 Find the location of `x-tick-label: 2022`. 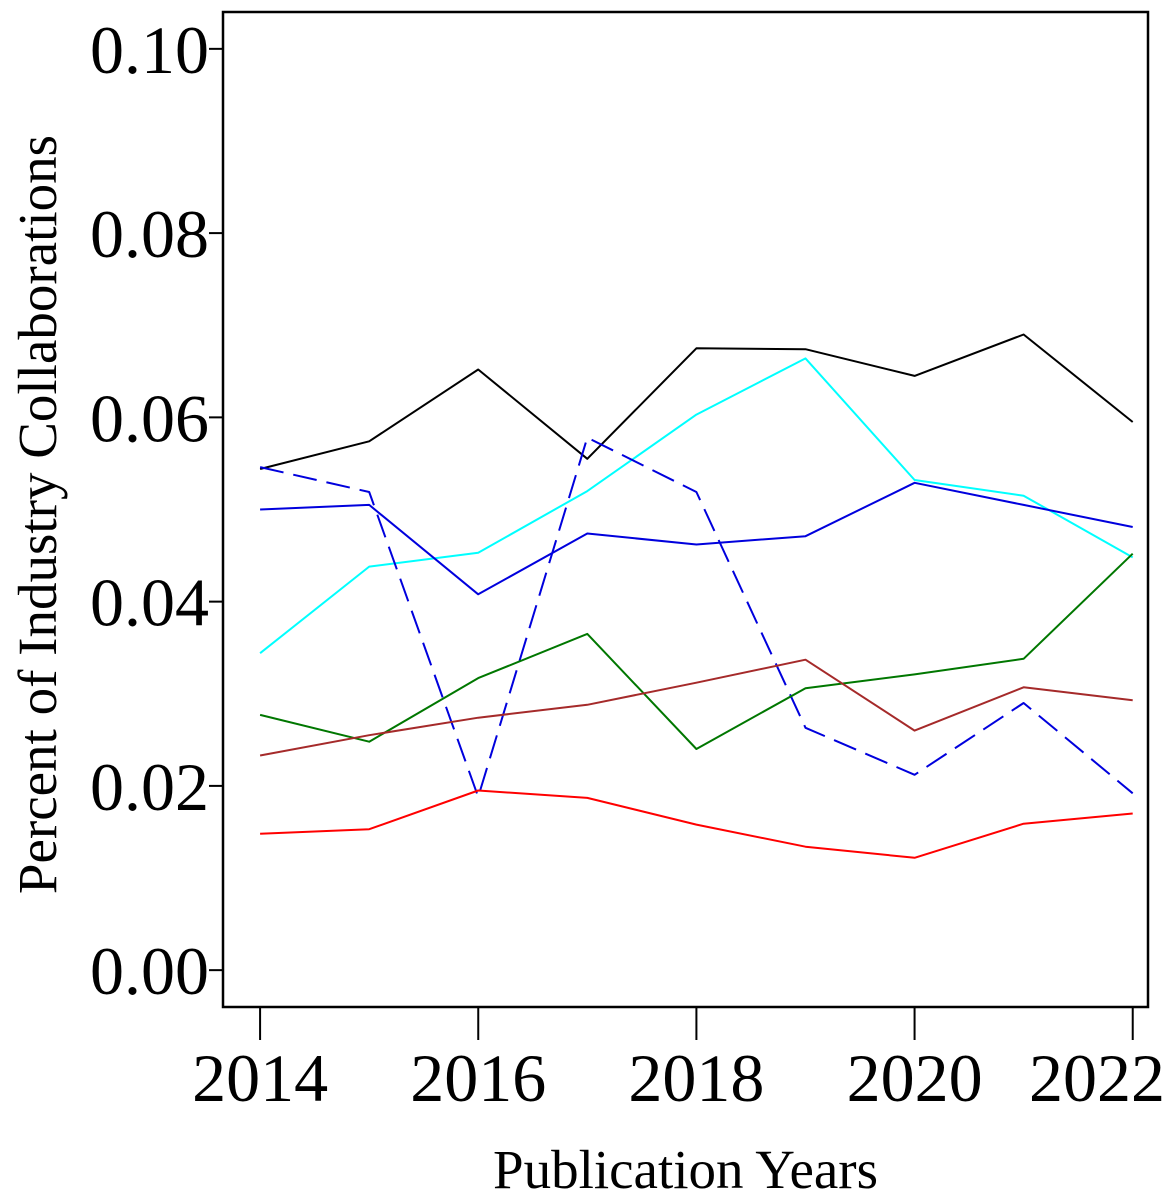

x-tick-label: 2022 is located at coordinates (1097, 1078).